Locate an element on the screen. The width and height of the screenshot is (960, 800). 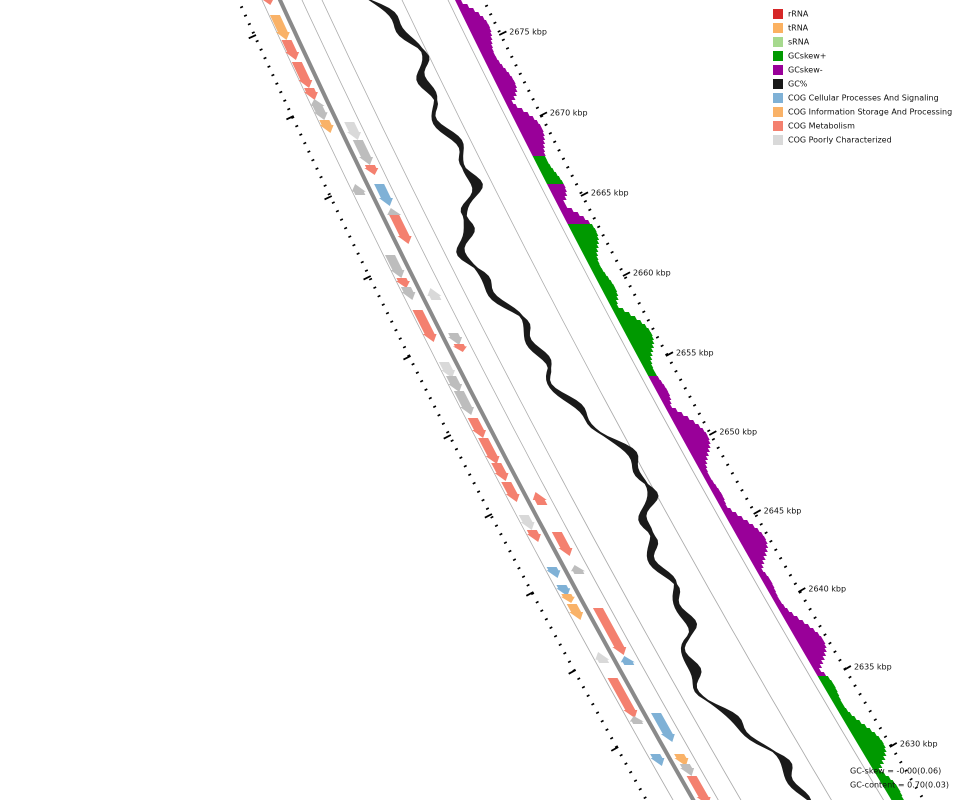
legend-label: COG Poorly Characterized is located at coordinates (840, 140).